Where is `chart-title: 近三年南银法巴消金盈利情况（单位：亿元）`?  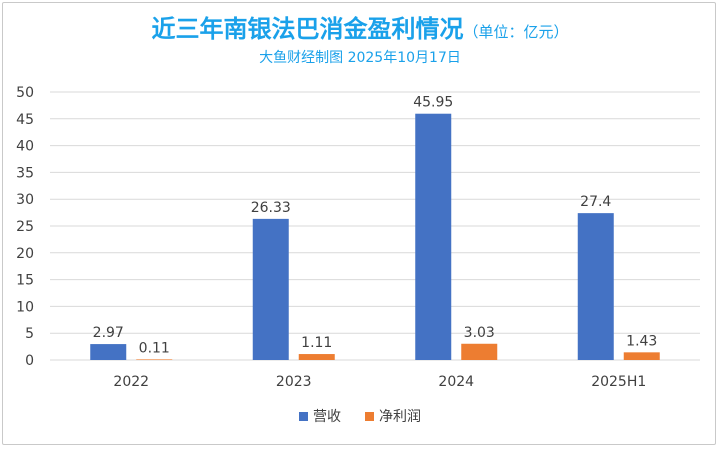
chart-title: 近三年南银法巴消金盈利情况（单位：亿元） is located at coordinates (360, 30).